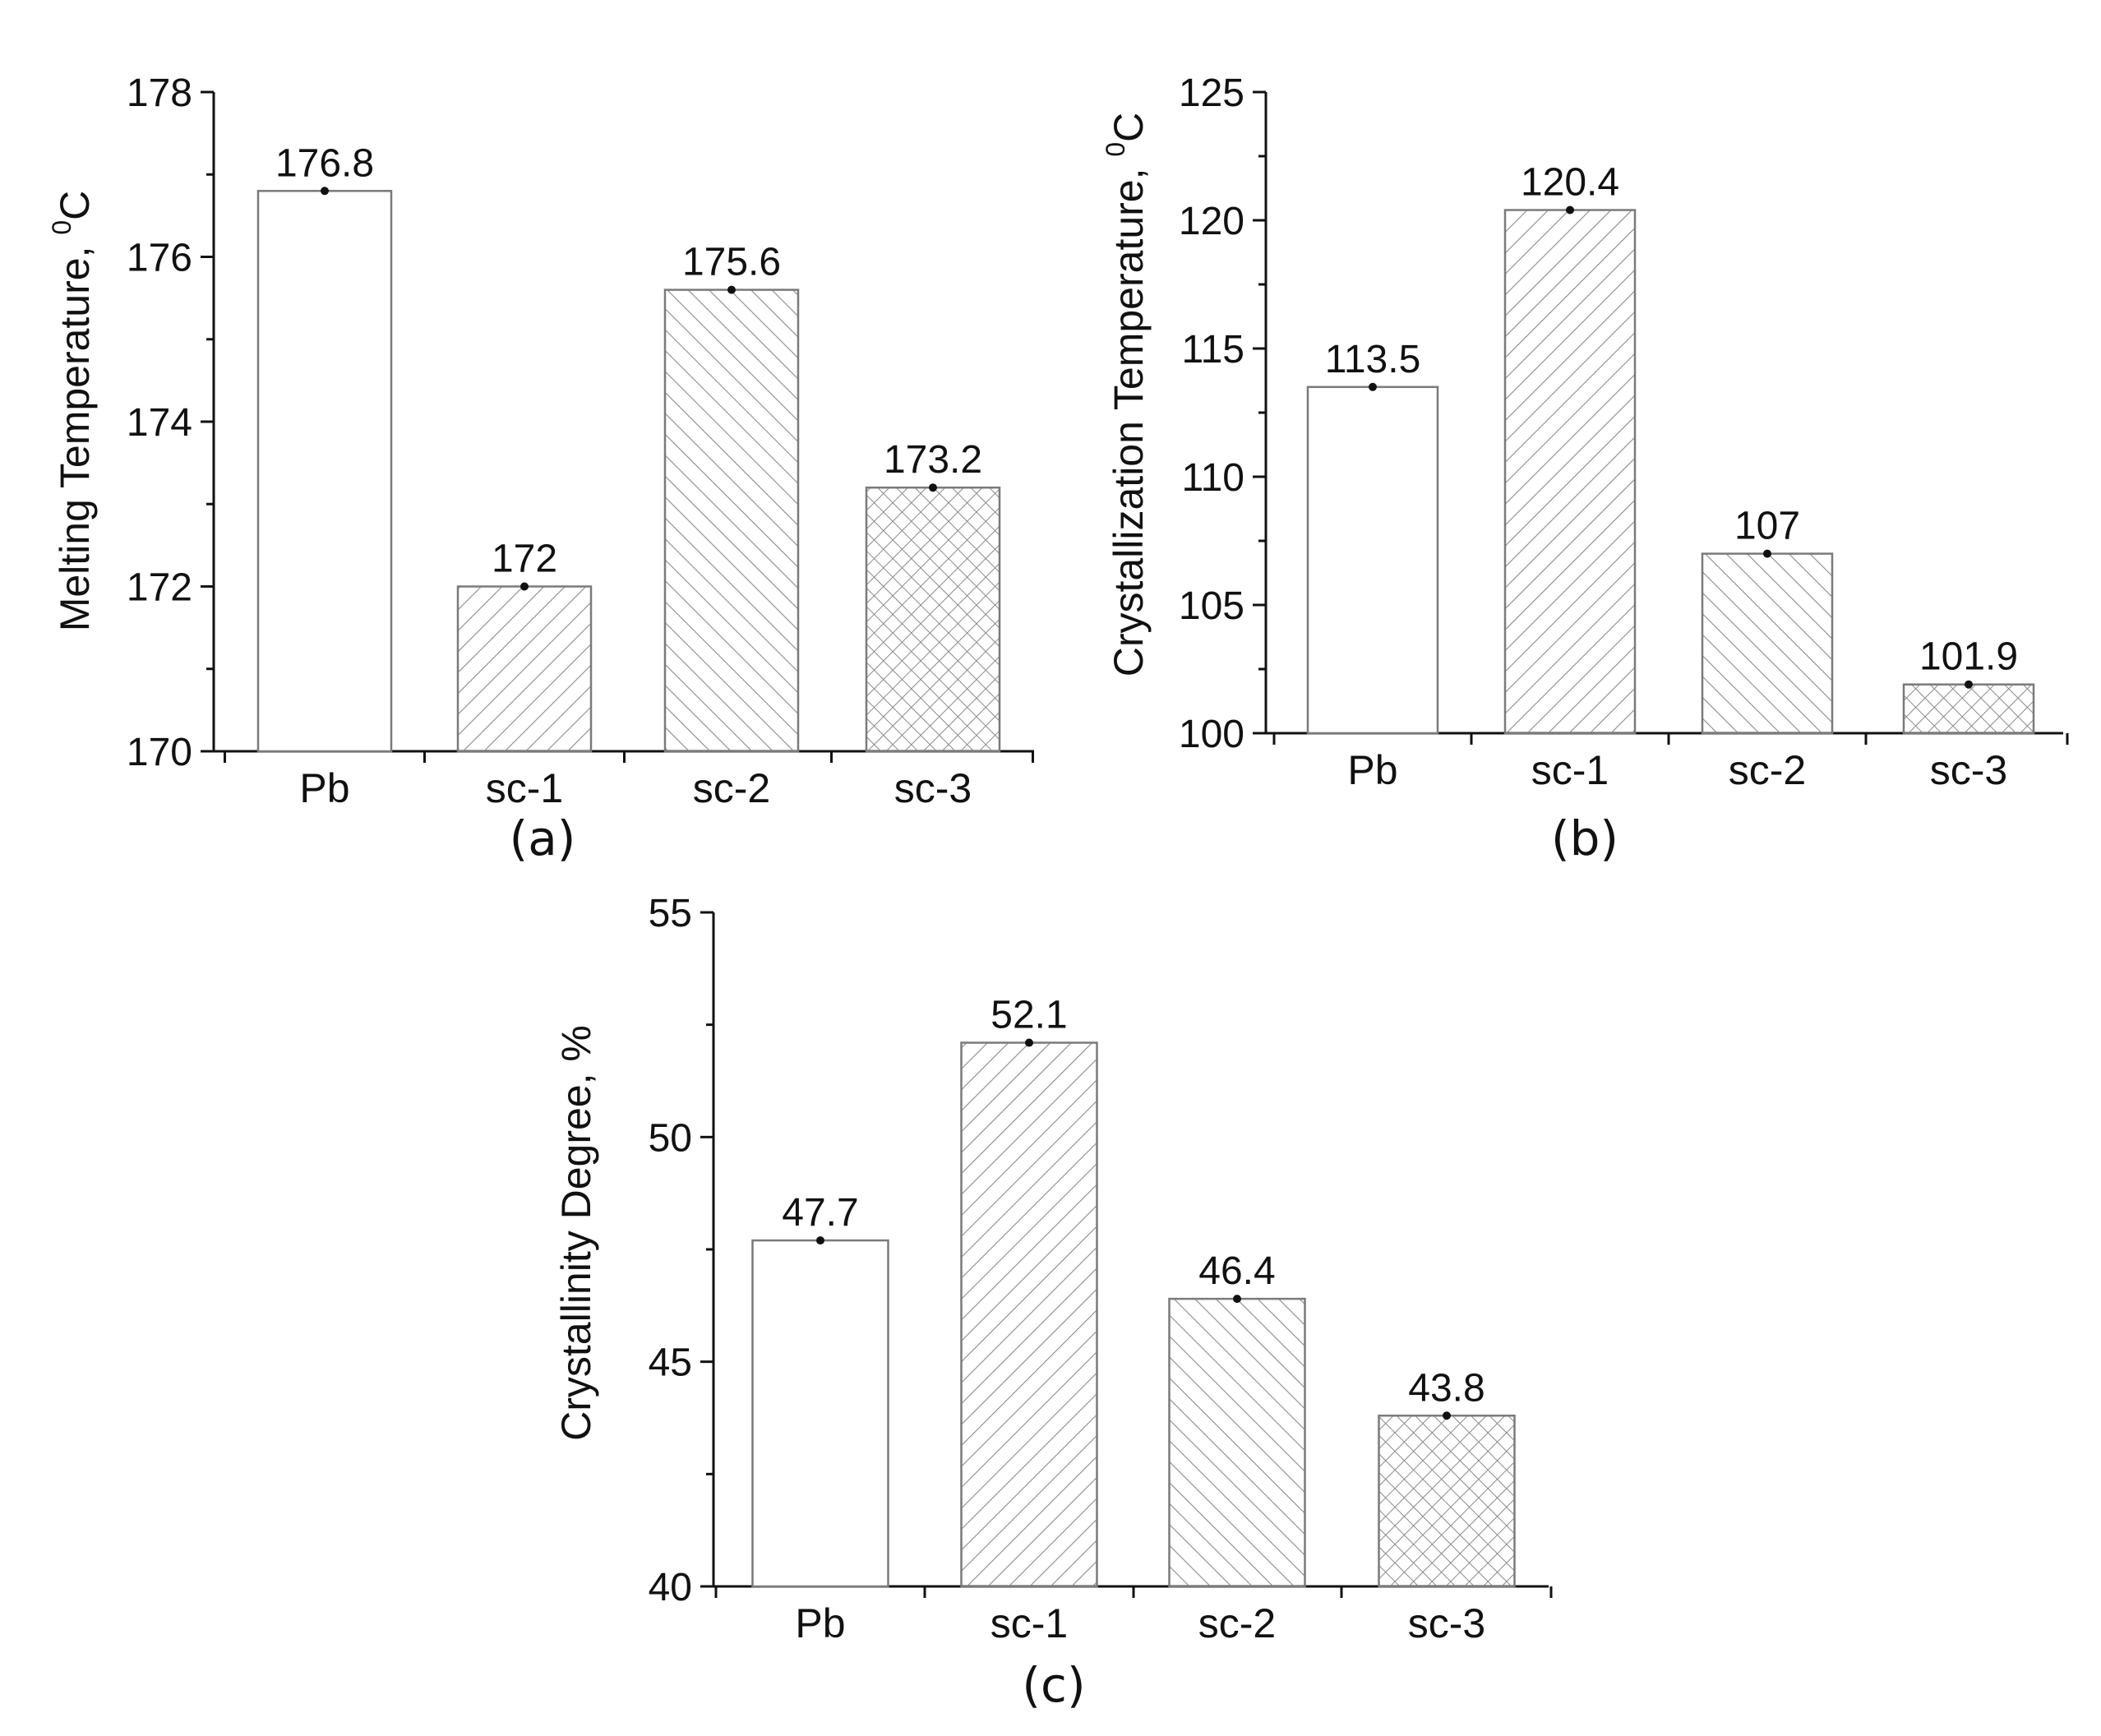  Describe the element at coordinates (72, 412) in the screenshot. I see `panel-a-y-axis-label: Melting Temperature, 0C` at that location.